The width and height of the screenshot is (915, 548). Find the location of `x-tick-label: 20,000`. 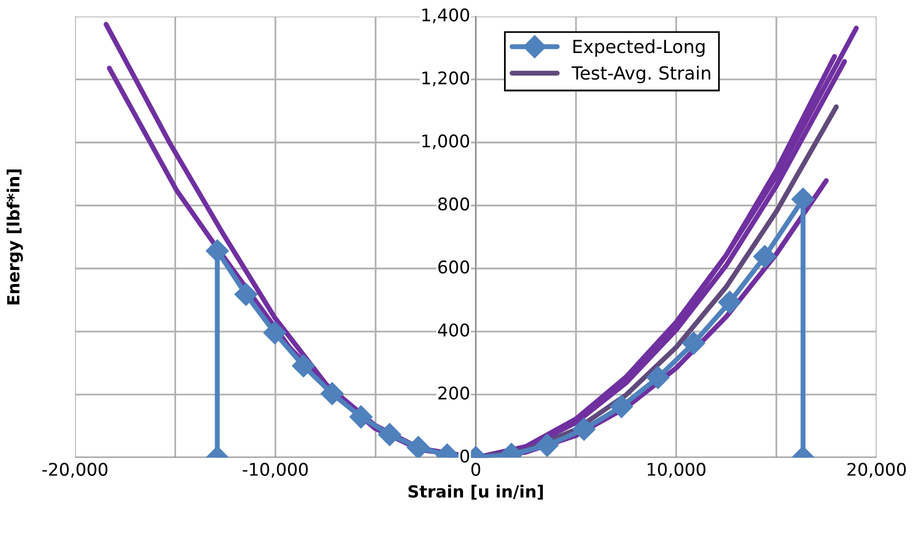

x-tick-label: 20,000 is located at coordinates (876, 470).